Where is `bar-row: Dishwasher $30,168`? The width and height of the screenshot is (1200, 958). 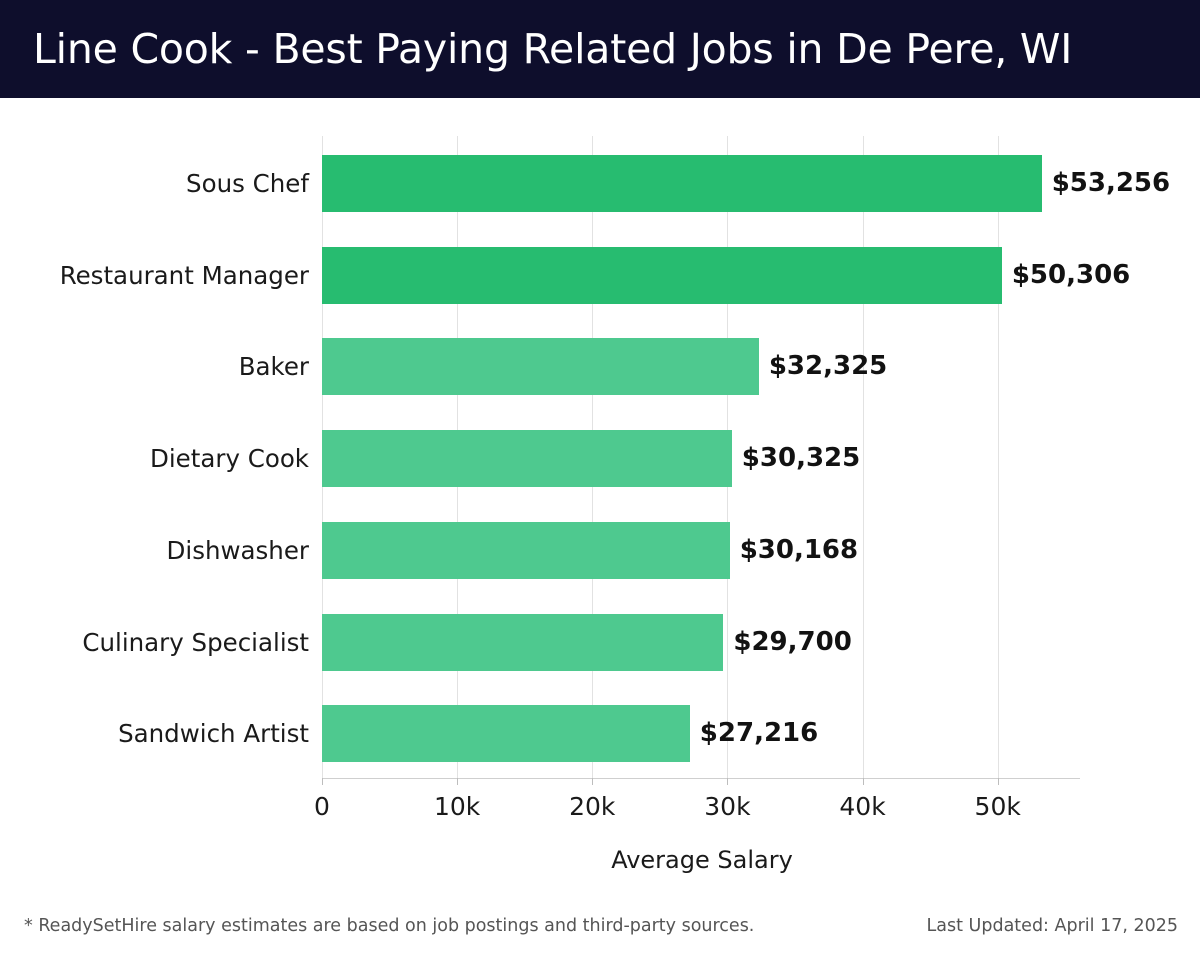 bar-row: Dishwasher $30,168 is located at coordinates (600, 550).